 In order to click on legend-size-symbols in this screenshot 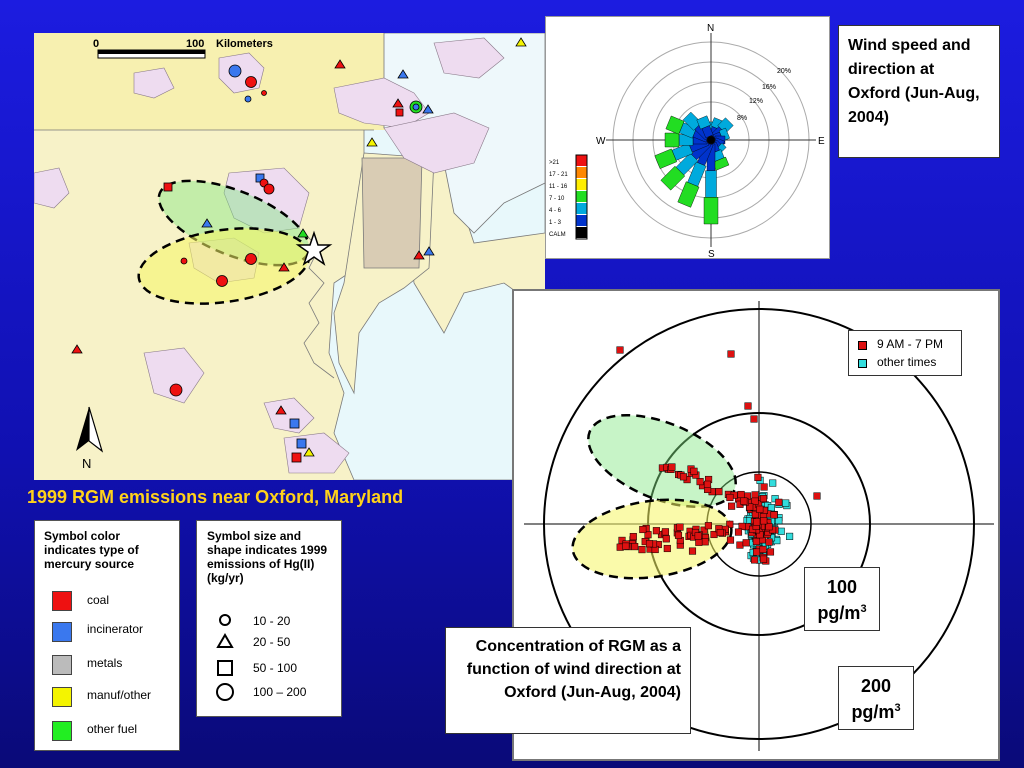, I will do `click(225, 657)`.